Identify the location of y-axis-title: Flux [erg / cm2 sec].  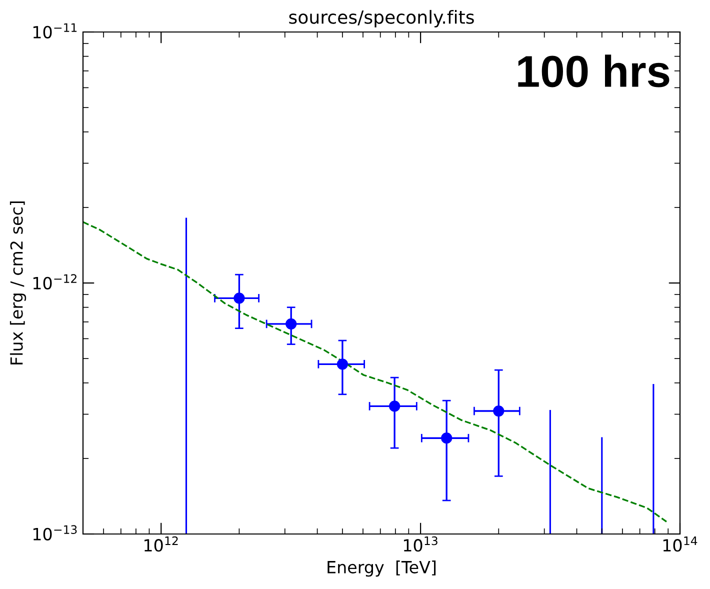
(18, 282).